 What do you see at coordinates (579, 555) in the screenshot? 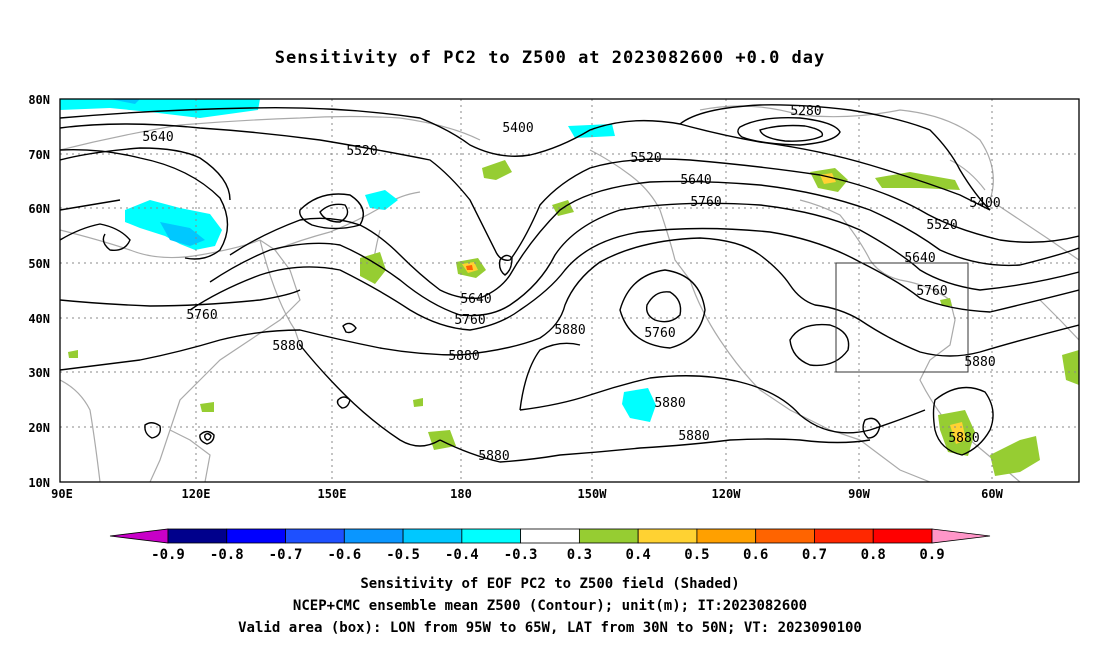
I see `color-bar-level-label: 0.3` at bounding box center [579, 555].